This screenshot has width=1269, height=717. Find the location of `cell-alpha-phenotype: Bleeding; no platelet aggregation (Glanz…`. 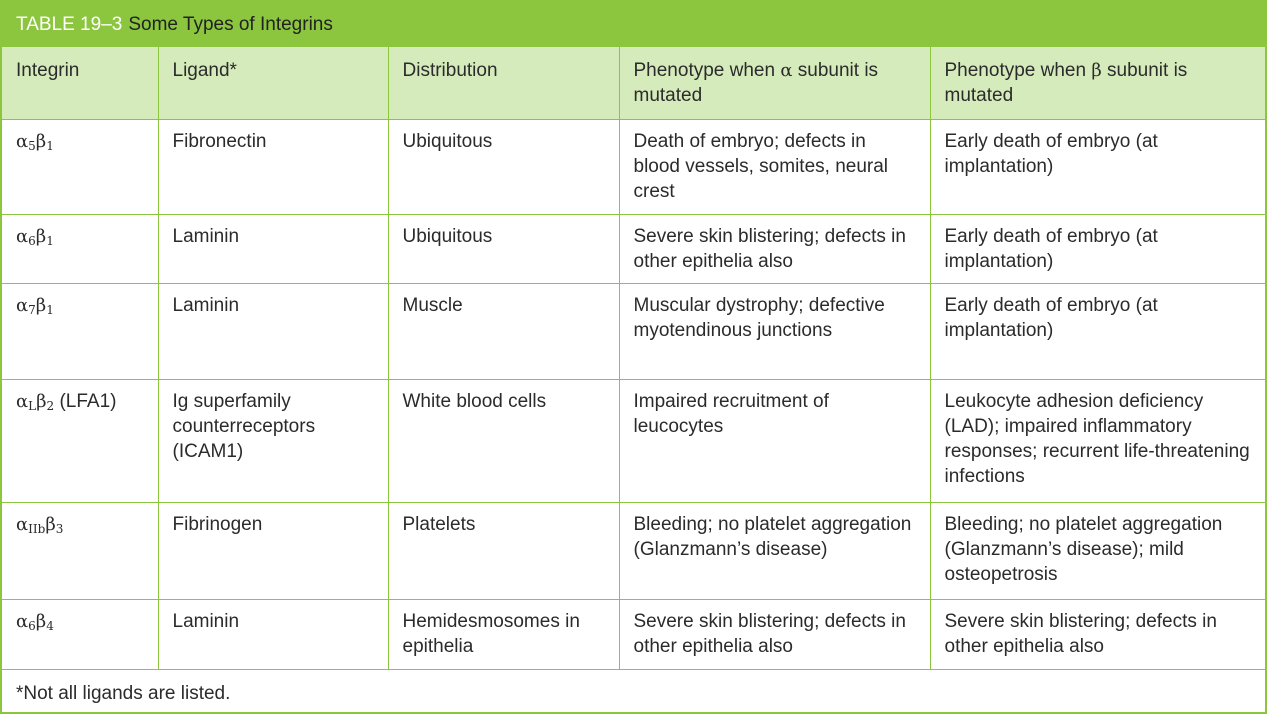

cell-alpha-phenotype: Bleeding; no platelet aggregation (Glanz… is located at coordinates (775, 551).